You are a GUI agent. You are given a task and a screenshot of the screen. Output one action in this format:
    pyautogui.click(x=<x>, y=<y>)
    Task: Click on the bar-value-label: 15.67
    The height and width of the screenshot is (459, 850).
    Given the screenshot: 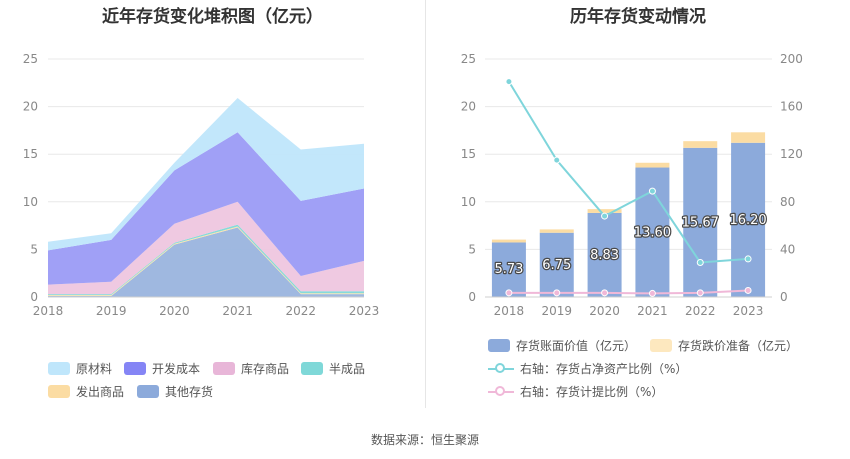 What is the action you would take?
    pyautogui.click(x=700, y=222)
    